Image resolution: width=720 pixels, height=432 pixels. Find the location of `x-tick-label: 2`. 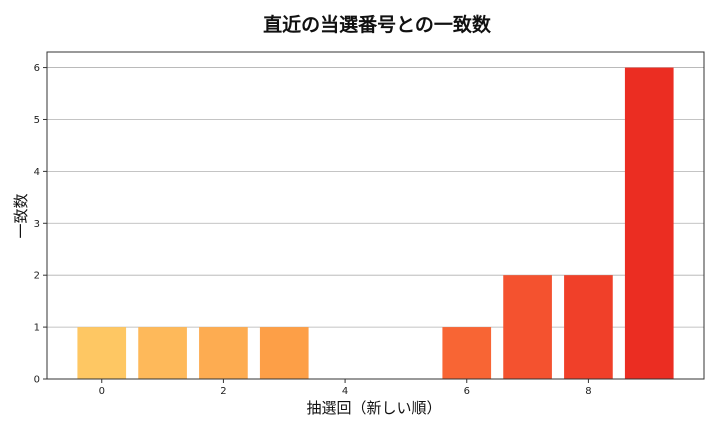

x-tick-label: 2 is located at coordinates (223, 391).